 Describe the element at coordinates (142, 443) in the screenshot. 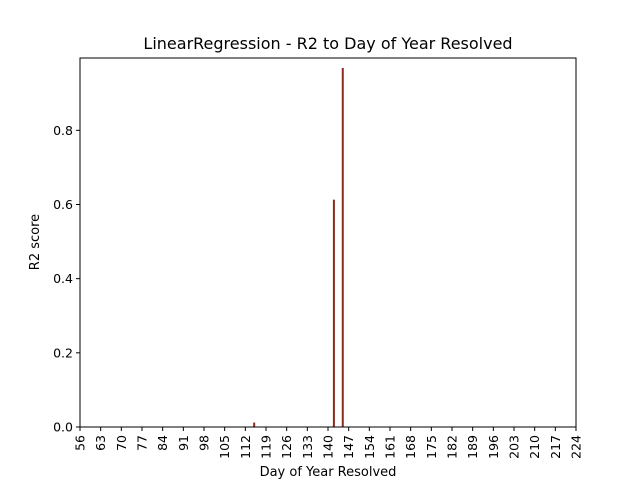

I see `x-tick-label: 77` at that location.